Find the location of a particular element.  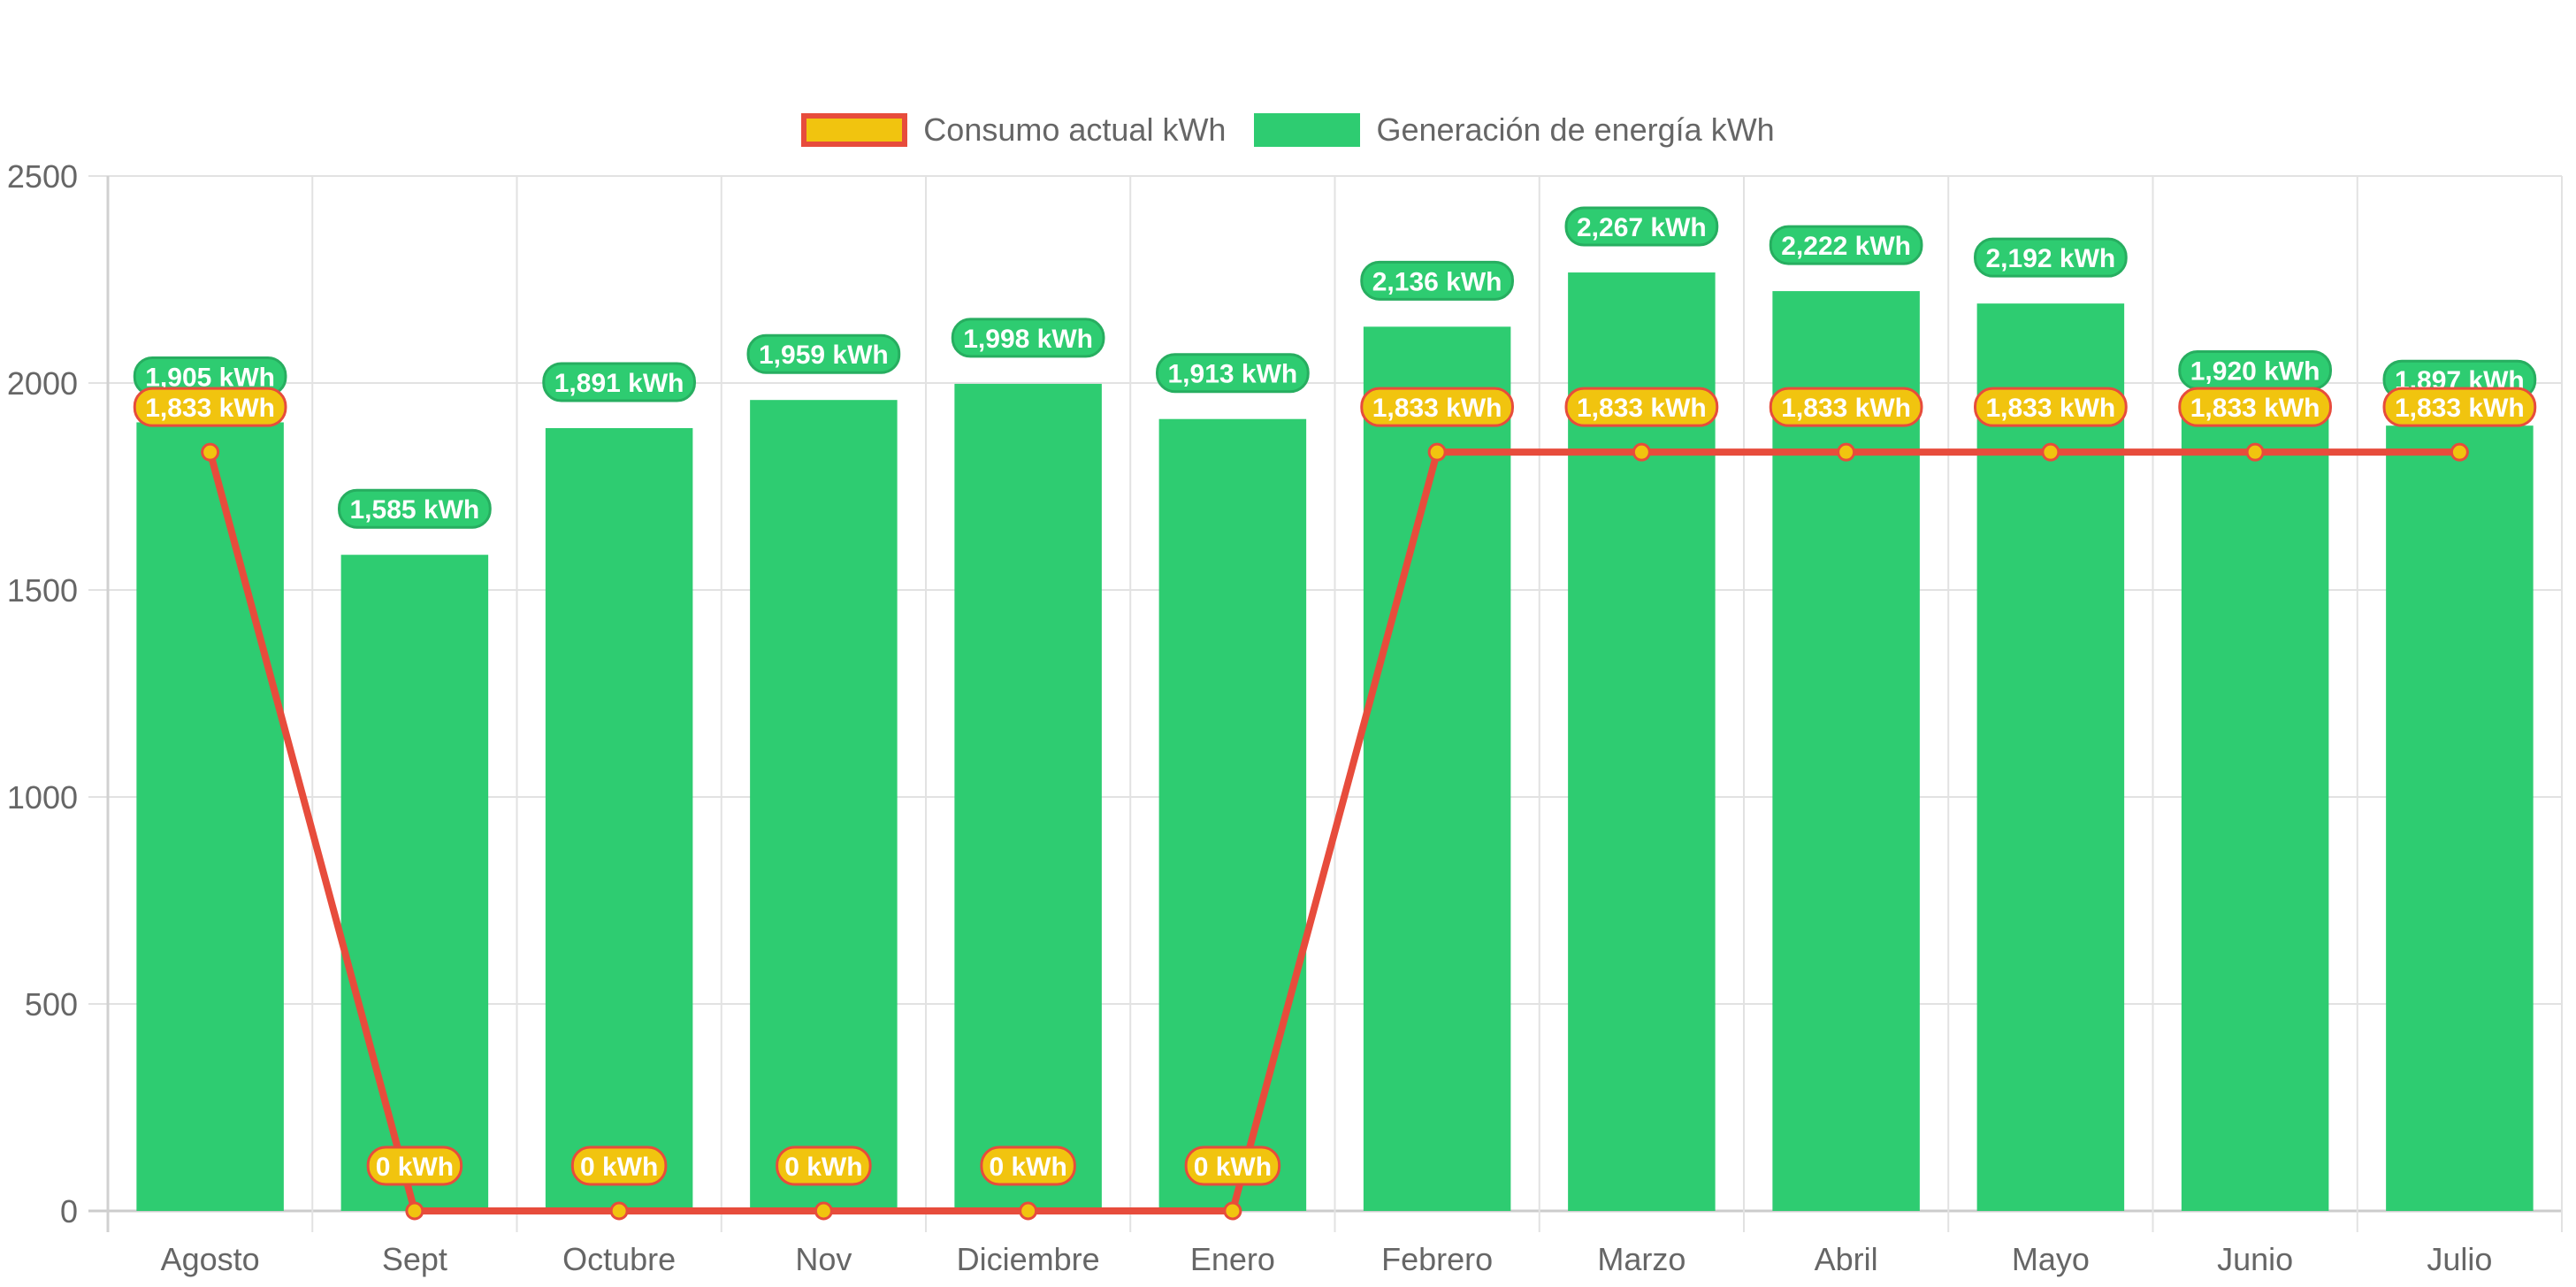

legend-swatch-consumo is located at coordinates (854, 130).